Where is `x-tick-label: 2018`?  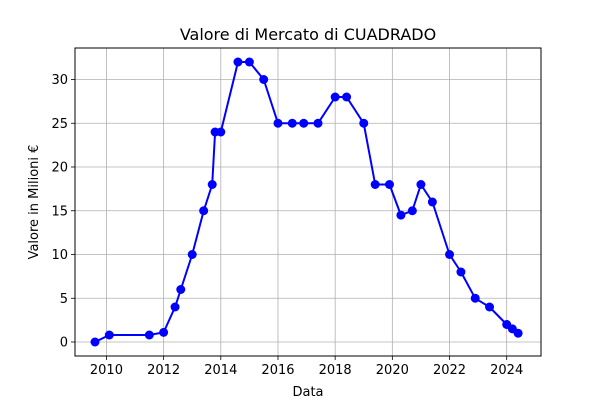 x-tick-label: 2018 is located at coordinates (335, 370).